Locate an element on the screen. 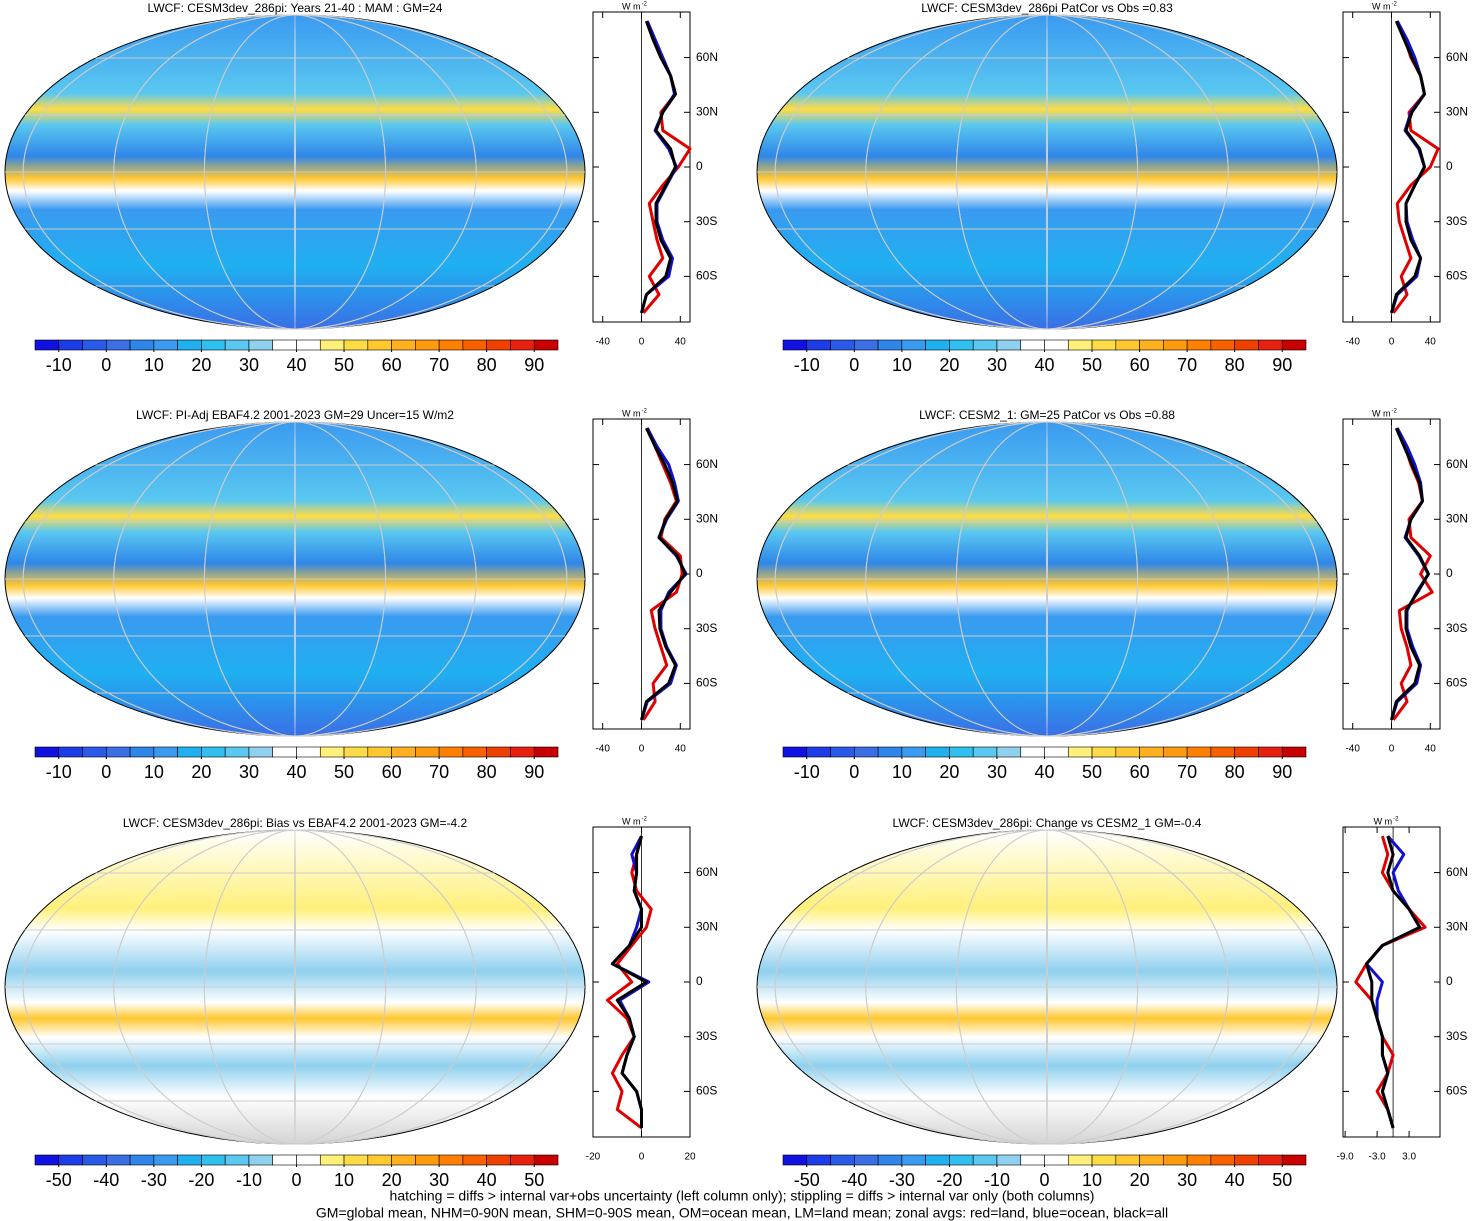 Image resolution: width=1483 pixels, height=1221 pixels. colorbar-label: -10 is located at coordinates (59, 365).